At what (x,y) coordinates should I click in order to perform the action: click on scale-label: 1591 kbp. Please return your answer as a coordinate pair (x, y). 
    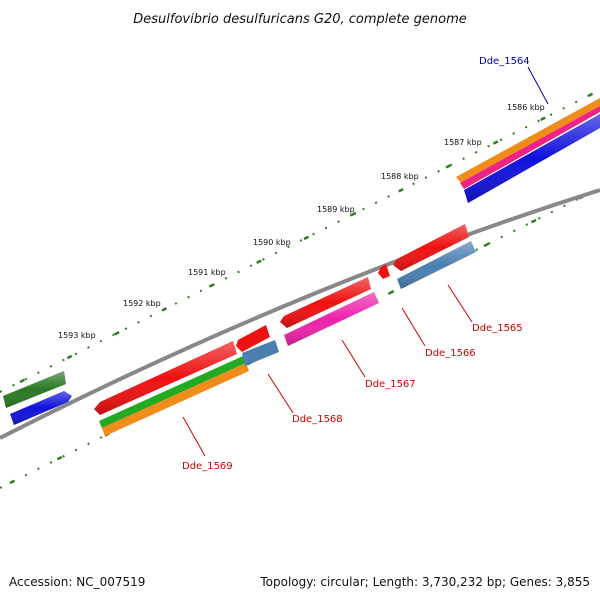
    Looking at the image, I should click on (207, 272).